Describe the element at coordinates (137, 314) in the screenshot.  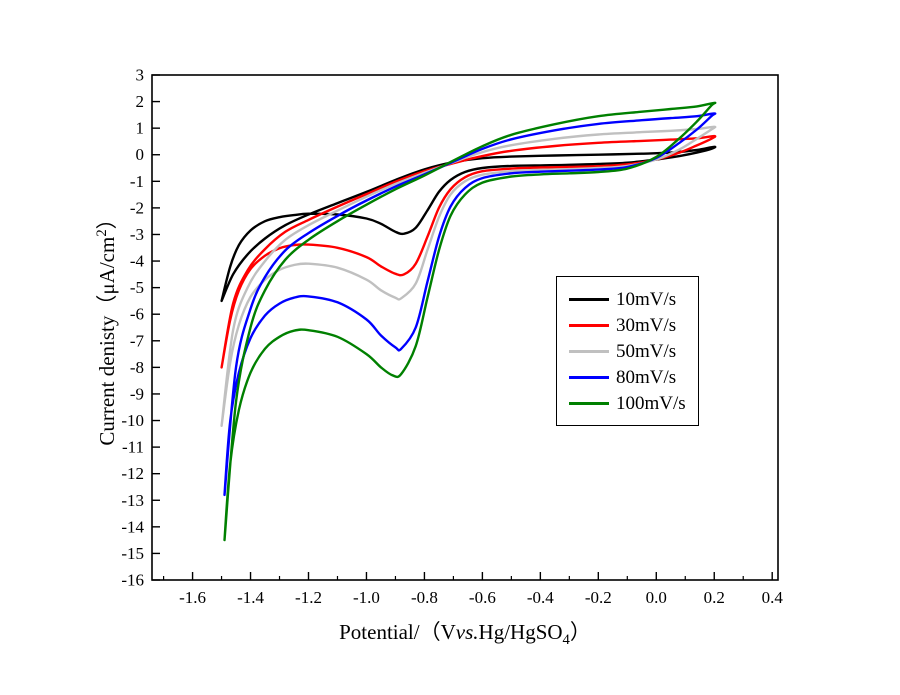
I see `y-tick-label: -6` at that location.